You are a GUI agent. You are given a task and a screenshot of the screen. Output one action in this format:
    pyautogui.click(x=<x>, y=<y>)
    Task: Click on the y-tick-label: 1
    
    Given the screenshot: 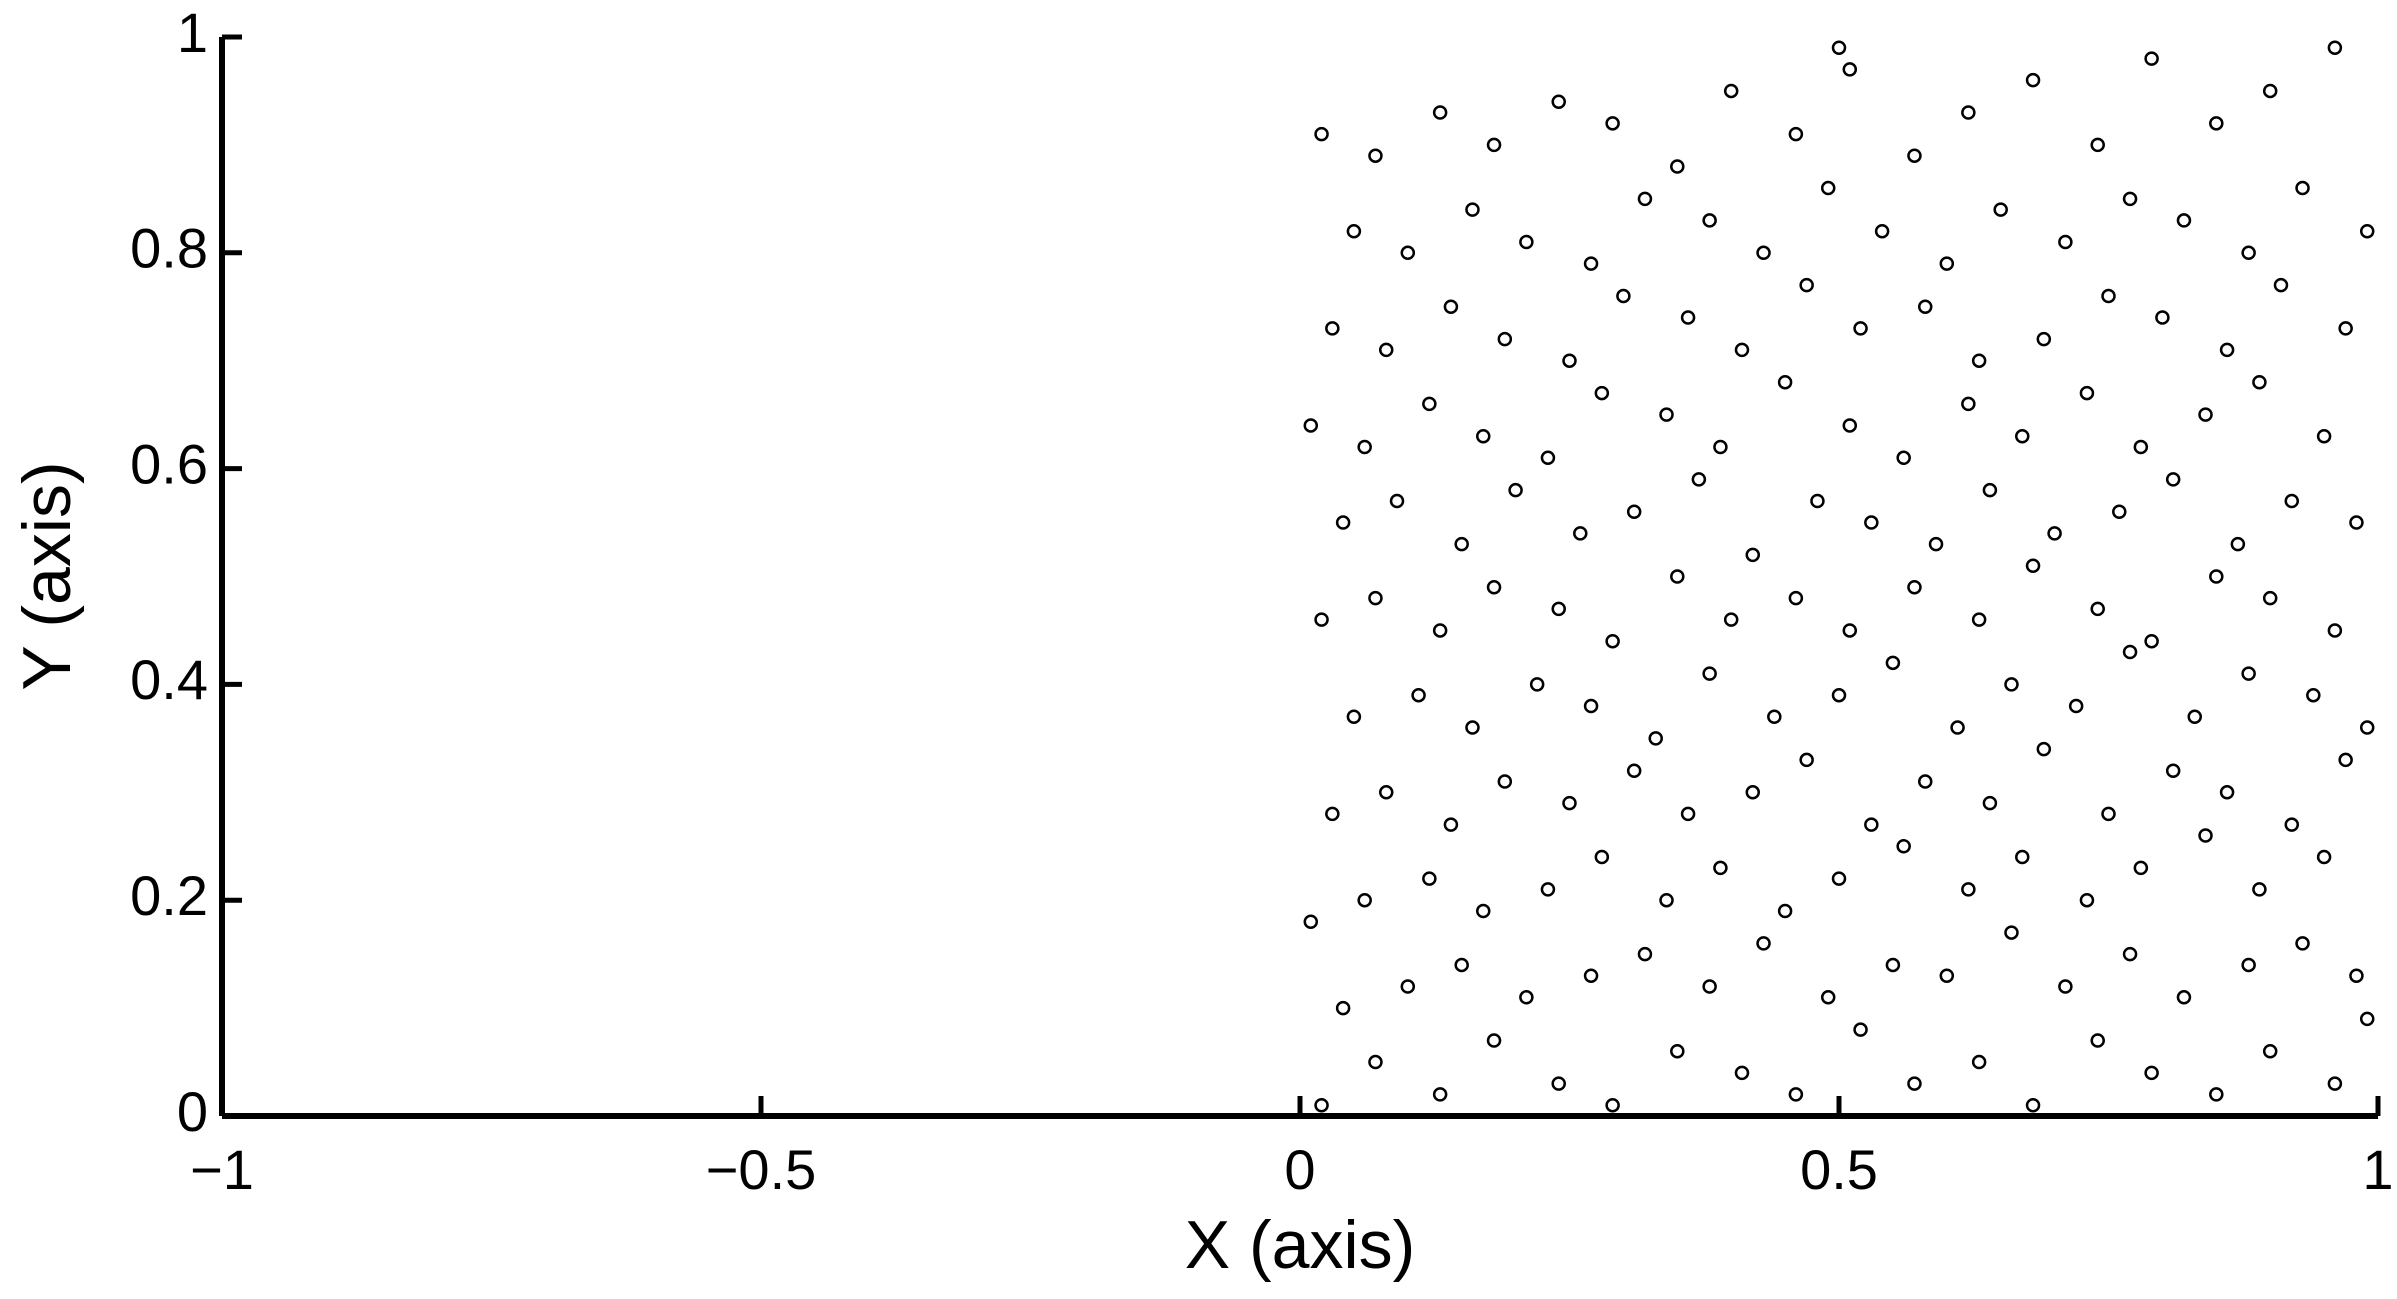 What is the action you would take?
    pyautogui.click(x=192, y=32)
    